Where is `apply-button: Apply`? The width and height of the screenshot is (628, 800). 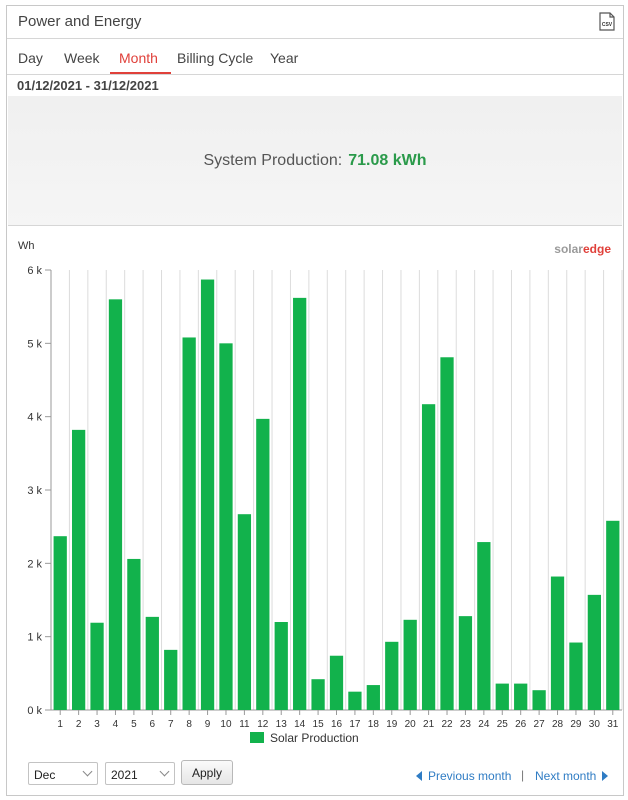
apply-button: Apply is located at coordinates (207, 772).